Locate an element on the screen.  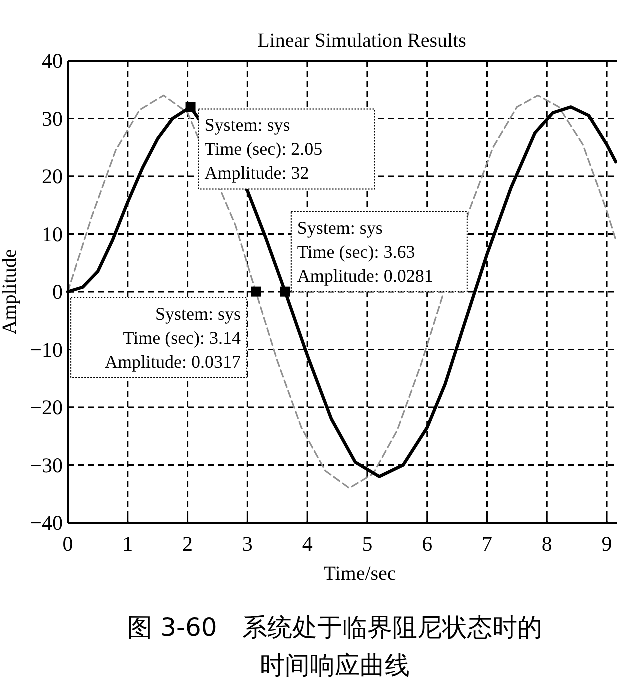
annotation: System: sys Time (sec): 3.14 Amplitude: 0.0317 is located at coordinates (173, 338).